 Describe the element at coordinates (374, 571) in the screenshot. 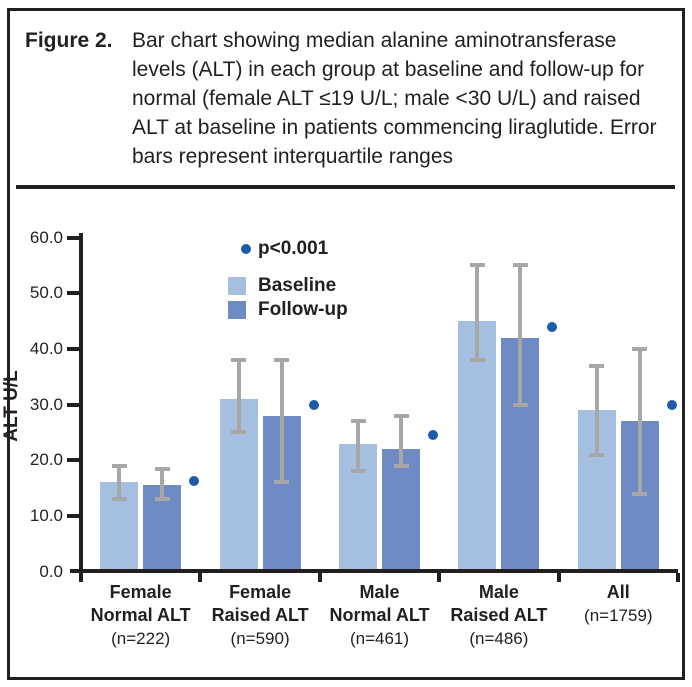

I see `x-axis-line` at that location.